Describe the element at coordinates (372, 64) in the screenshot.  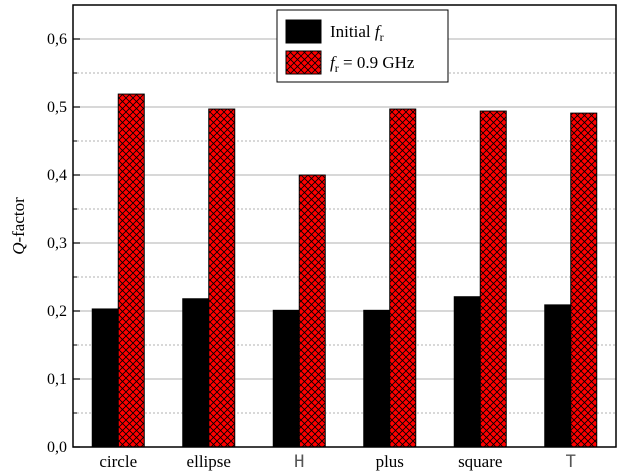
I see `legend-label-1: fr = 0.9 GHz` at that location.